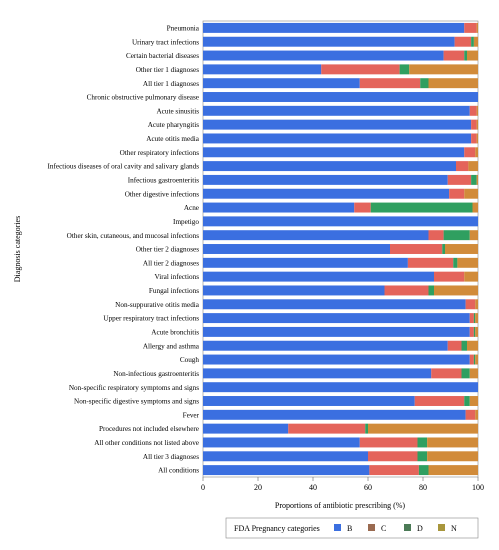 This screenshot has height=550, width=499. Describe the element at coordinates (177, 111) in the screenshot. I see `category-label: Acute sinusitis` at that location.